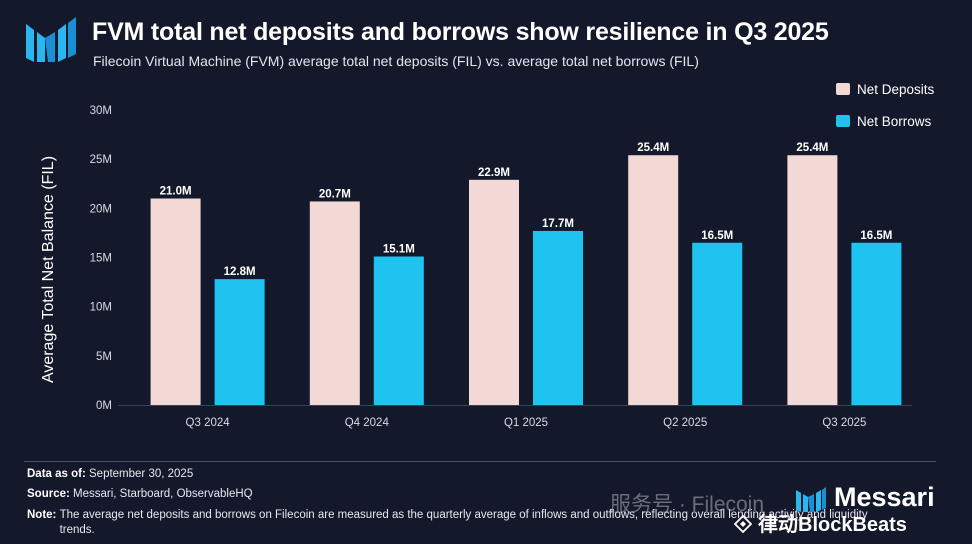 This screenshot has height=544, width=972. I want to click on x-tick-label: Q3 2025, so click(844, 423).